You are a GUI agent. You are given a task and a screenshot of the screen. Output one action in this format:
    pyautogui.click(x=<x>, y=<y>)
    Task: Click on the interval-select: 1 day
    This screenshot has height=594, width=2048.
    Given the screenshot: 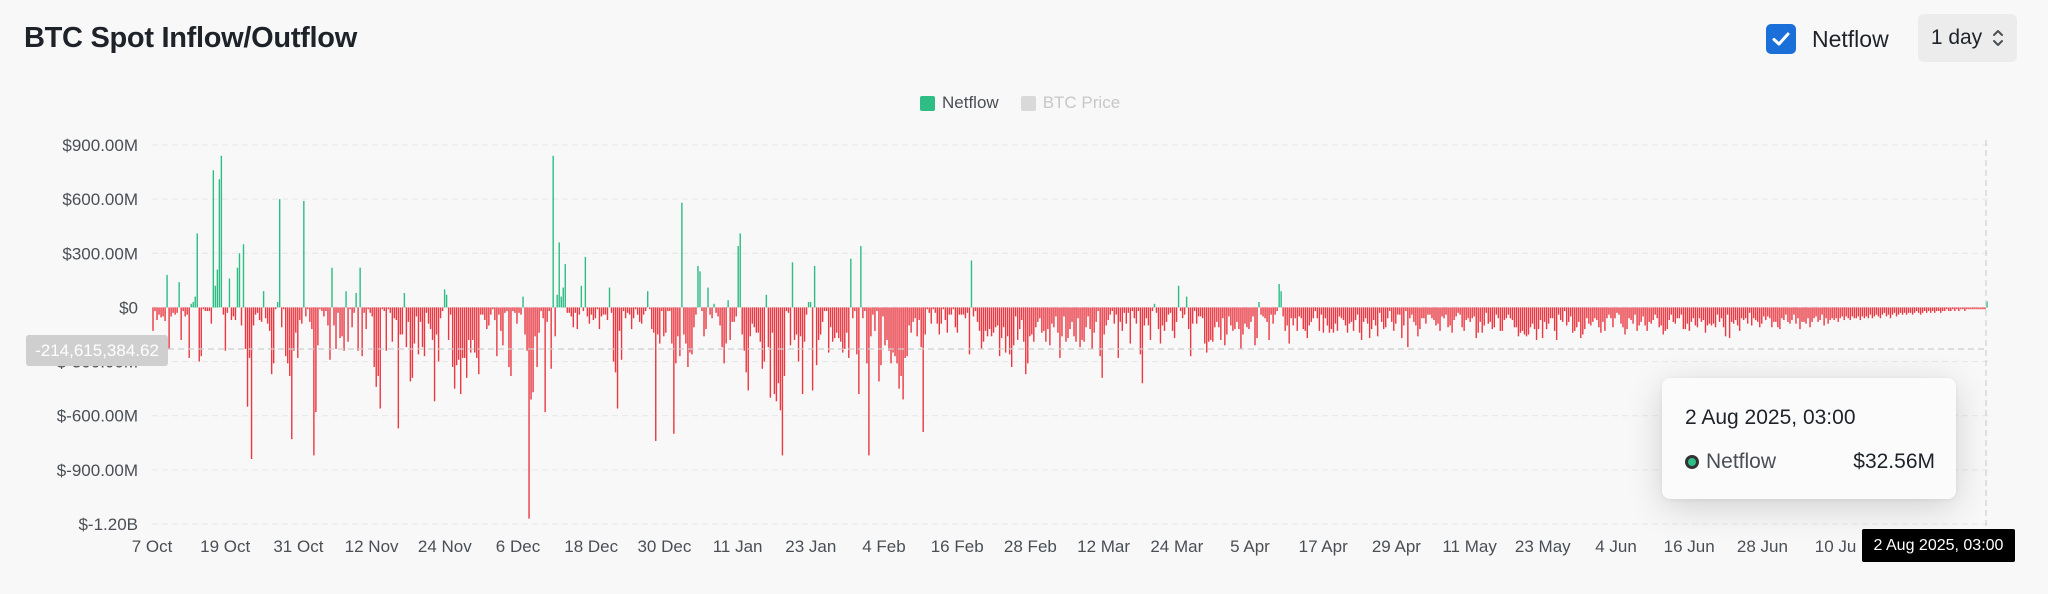 What is the action you would take?
    pyautogui.click(x=1967, y=38)
    